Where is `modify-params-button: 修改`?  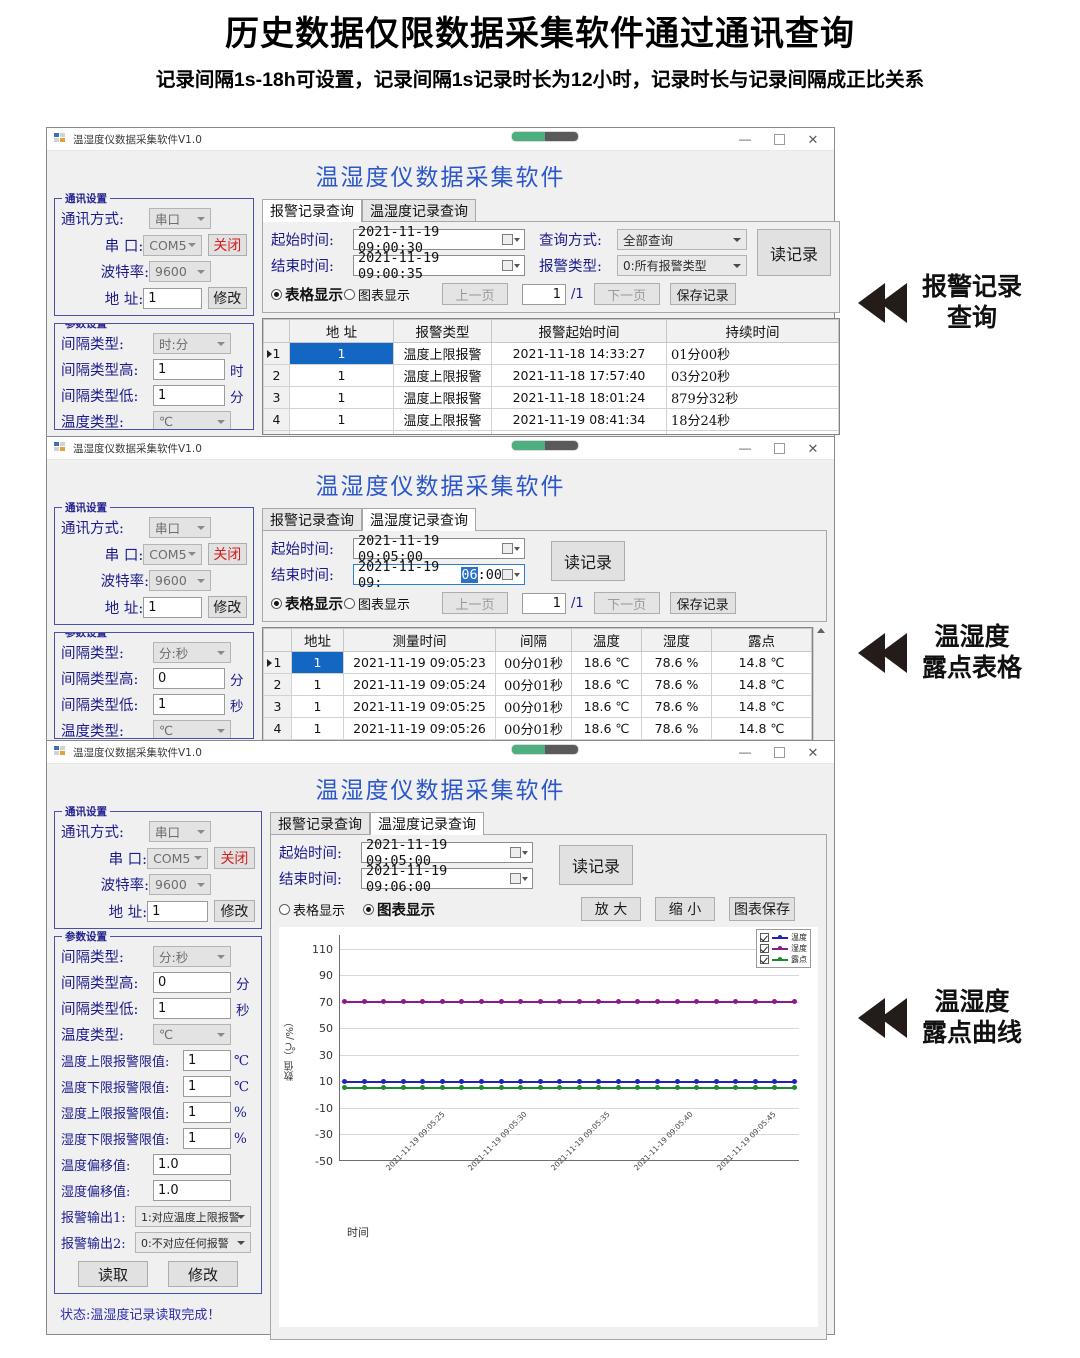 modify-params-button: 修改 is located at coordinates (203, 1274).